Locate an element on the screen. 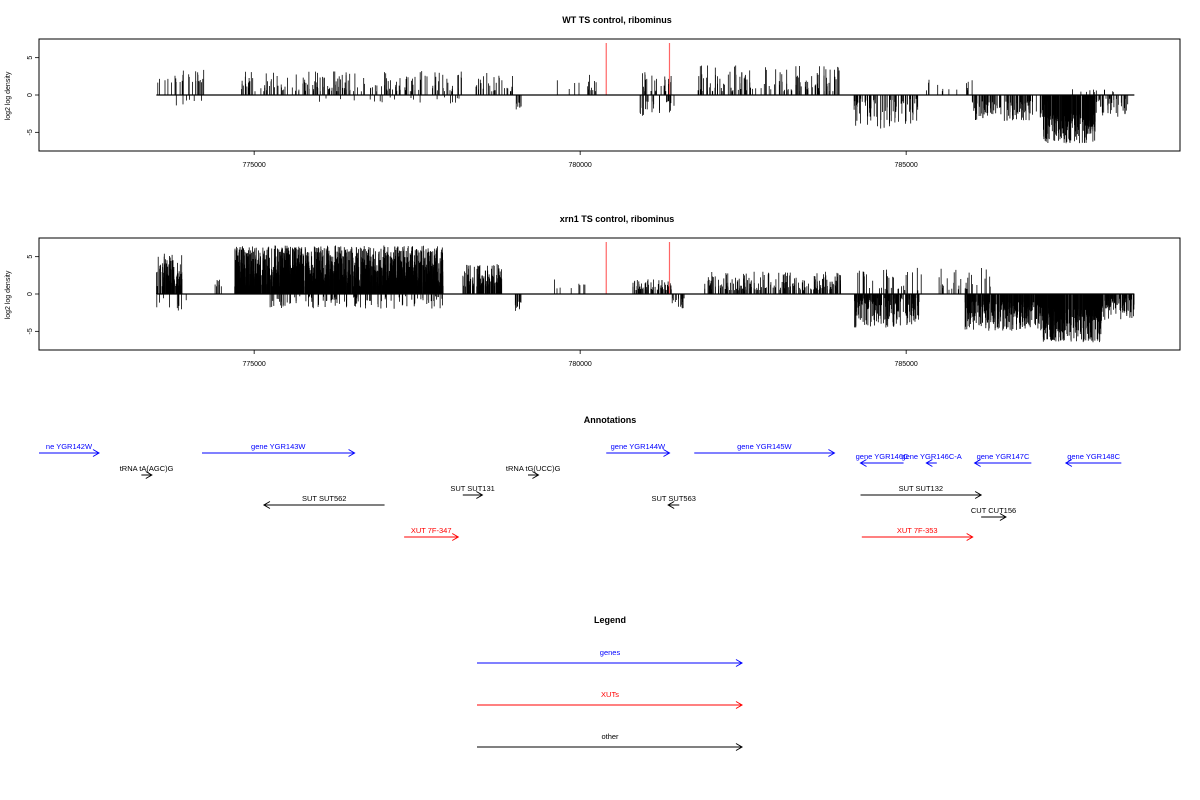 The width and height of the screenshot is (1200, 800). annotation-feature: SUT SUT562 is located at coordinates (323, 501).